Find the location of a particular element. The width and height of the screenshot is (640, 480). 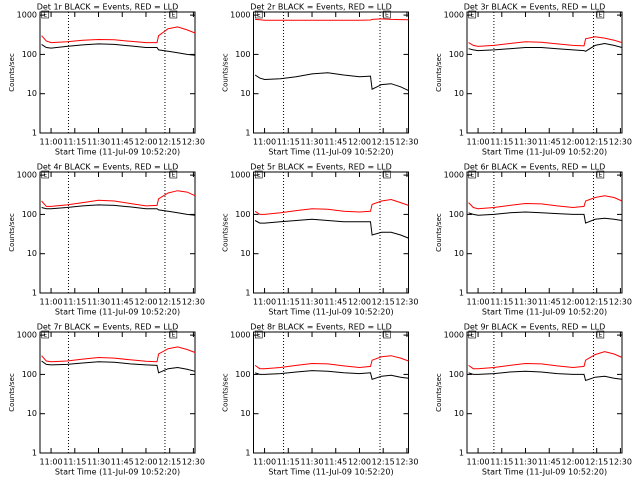

chart-title: Det 5r BLACK = Events, RED = LLD is located at coordinates (321, 167).